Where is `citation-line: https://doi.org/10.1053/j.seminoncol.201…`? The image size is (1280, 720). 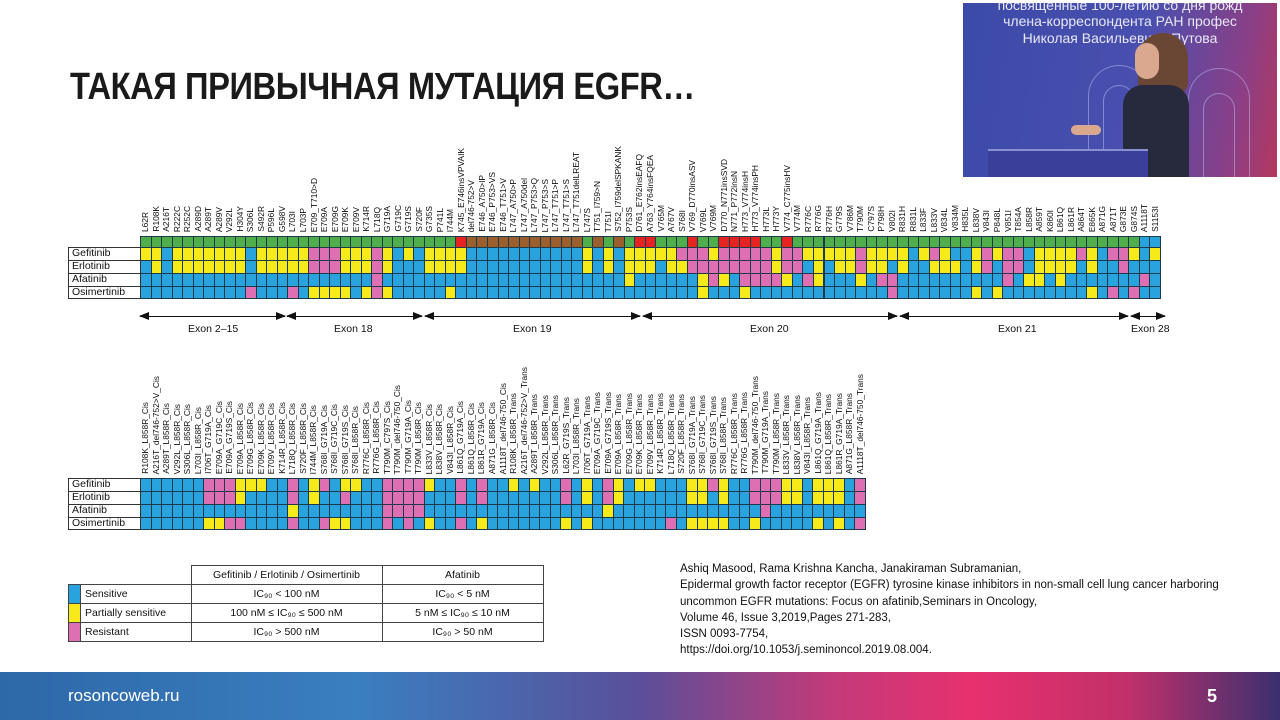
citation-line: https://doi.org/10.1053/j.seminoncol.201… is located at coordinates (806, 650).